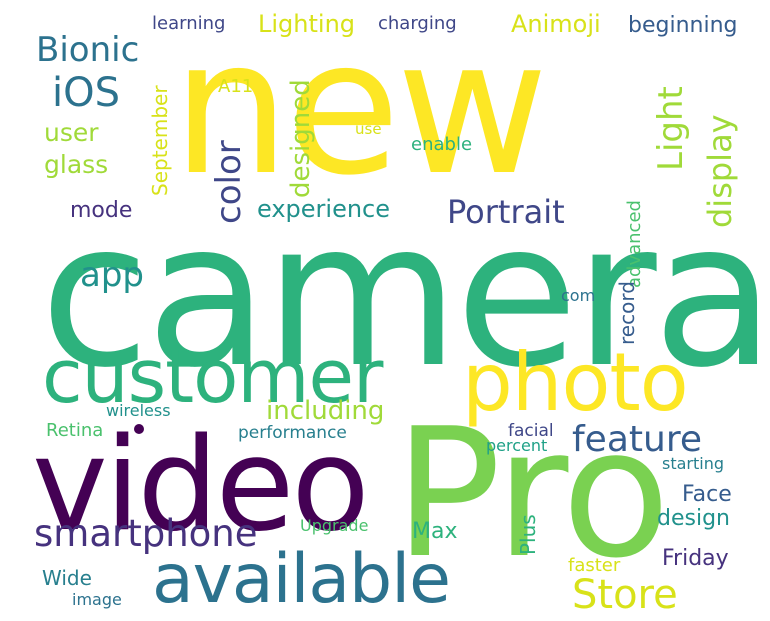 The height and width of the screenshot is (621, 770). I want to click on word-max: Max, so click(435, 531).